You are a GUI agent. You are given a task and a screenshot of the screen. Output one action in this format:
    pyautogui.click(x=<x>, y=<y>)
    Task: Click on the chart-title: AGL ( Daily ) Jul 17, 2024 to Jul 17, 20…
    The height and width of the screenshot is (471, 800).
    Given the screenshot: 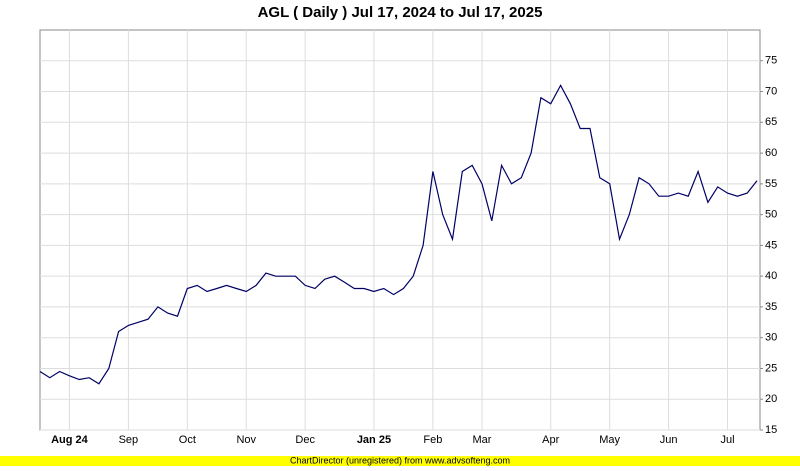 What is the action you would take?
    pyautogui.click(x=400, y=12)
    